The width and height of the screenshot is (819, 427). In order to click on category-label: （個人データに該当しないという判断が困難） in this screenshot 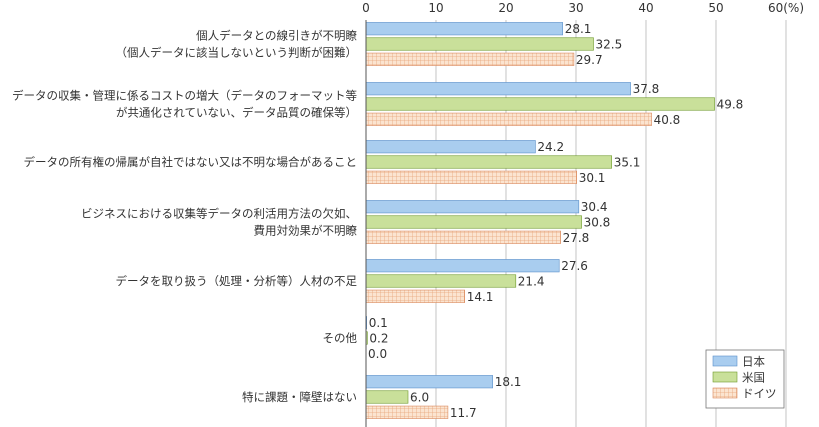, I will do `click(237, 53)`.